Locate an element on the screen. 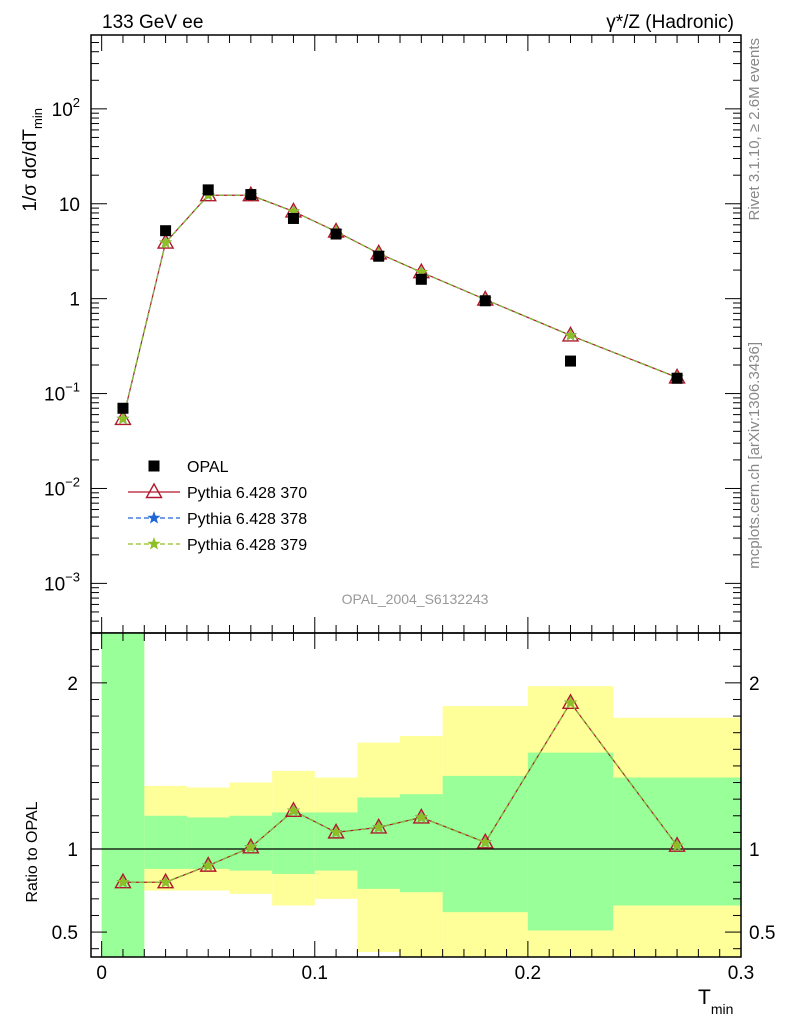  xlabel-sub: min is located at coordinates (722, 1009).